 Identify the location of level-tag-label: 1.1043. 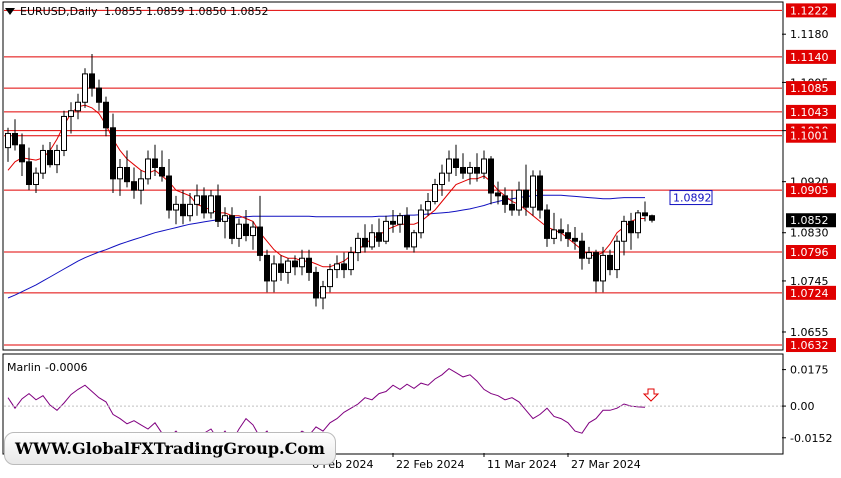
(809, 112).